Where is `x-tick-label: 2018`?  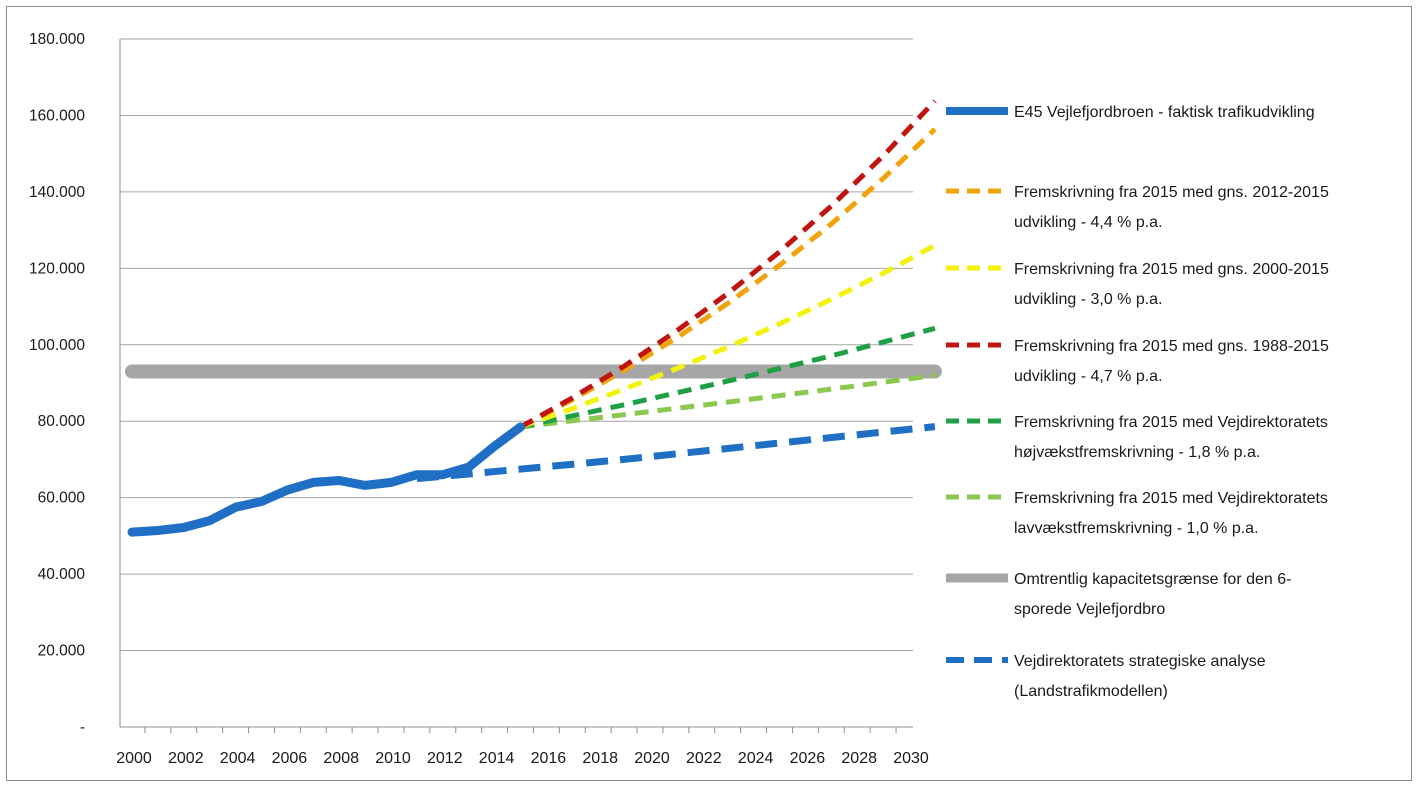 x-tick-label: 2018 is located at coordinates (600, 758).